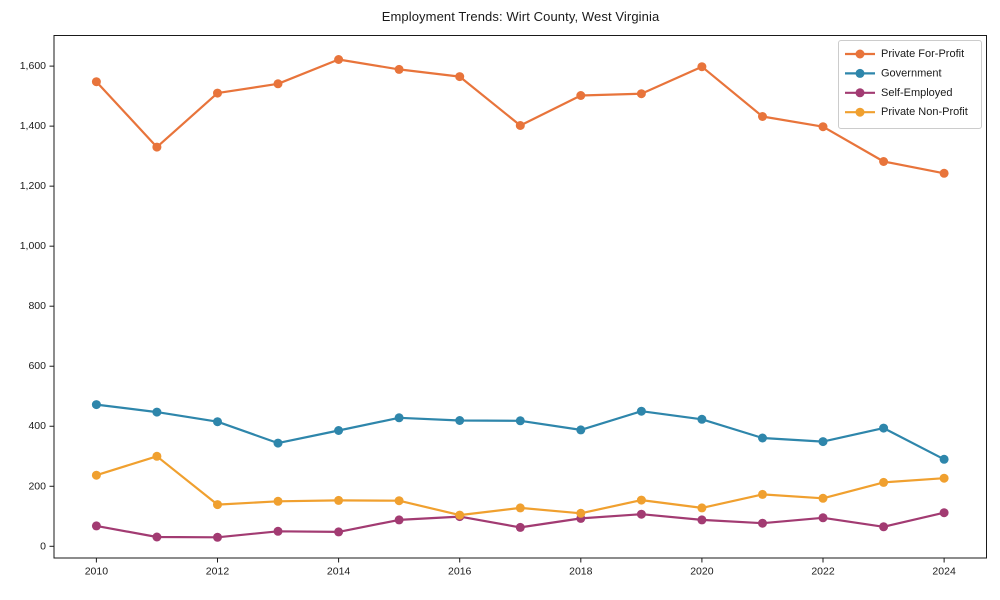 The height and width of the screenshot is (600, 1000). What do you see at coordinates (922, 54) in the screenshot?
I see `legend-label: Private For-Profit` at bounding box center [922, 54].